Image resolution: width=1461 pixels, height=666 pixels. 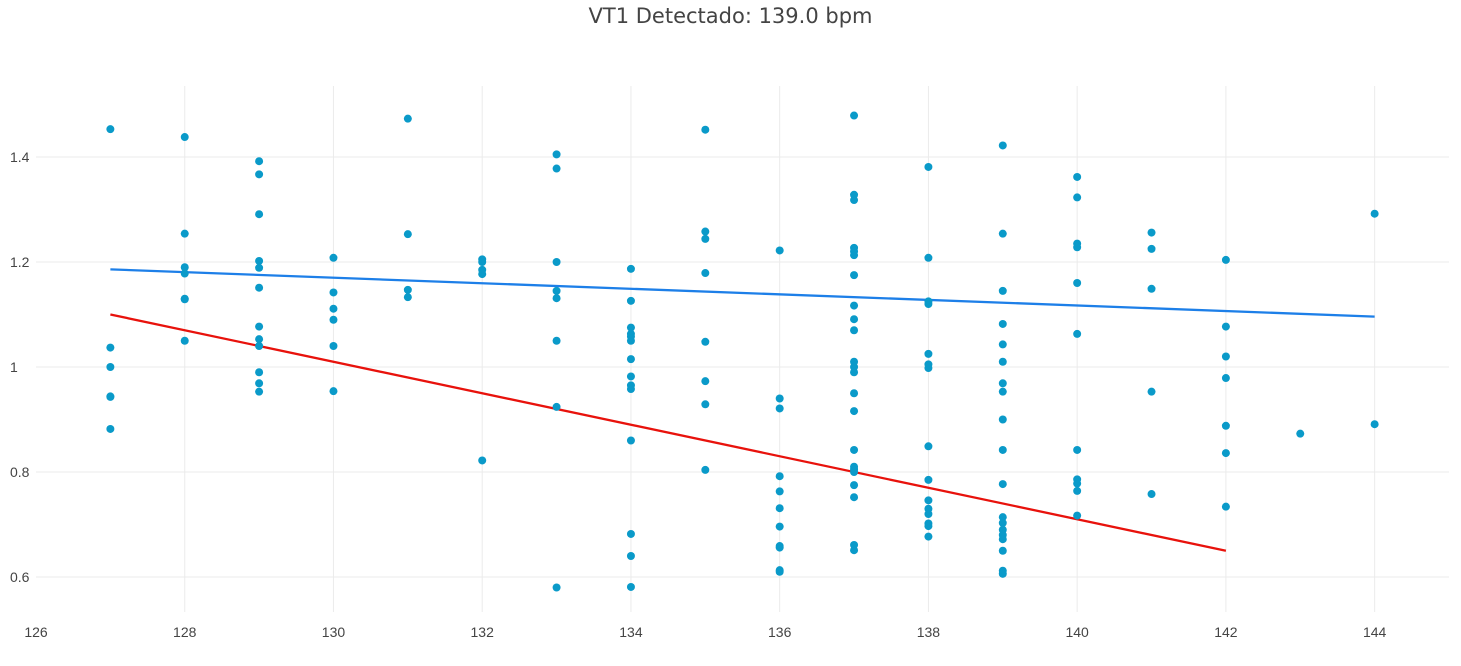 I want to click on x-tick-label: 142, so click(x=1226, y=632).